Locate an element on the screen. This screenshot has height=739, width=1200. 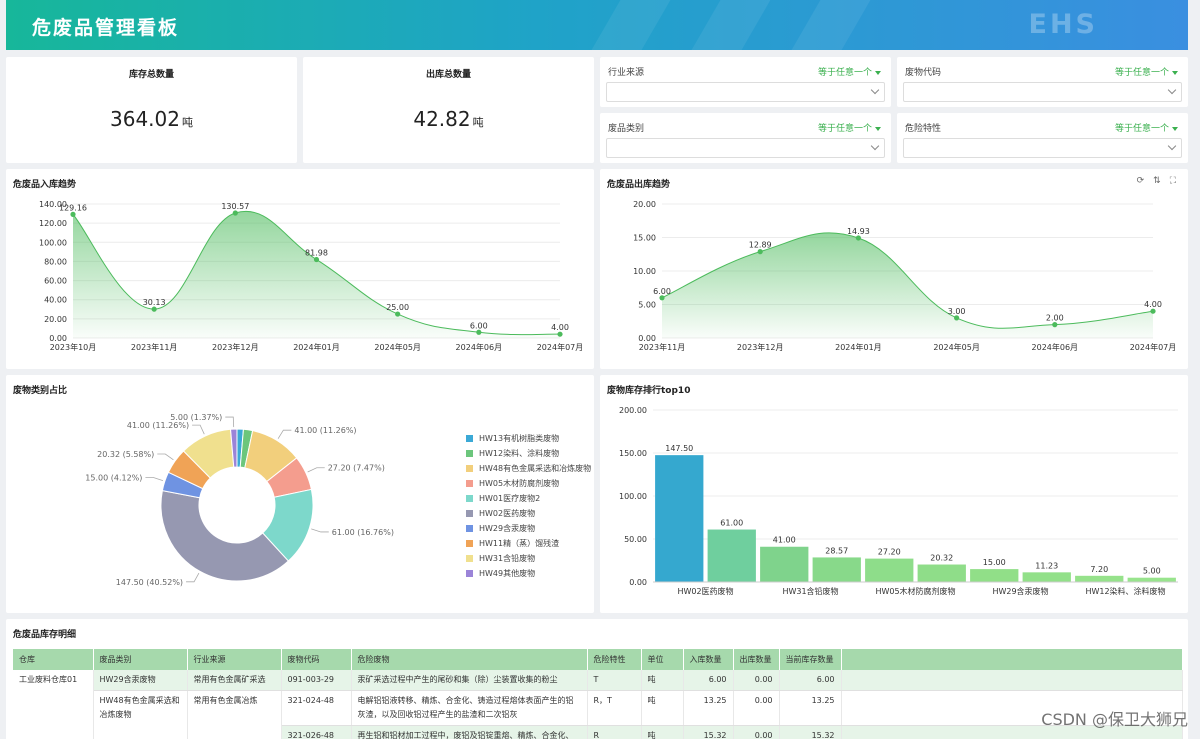
legend-item: HW29含汞废物 is located at coordinates (528, 528).